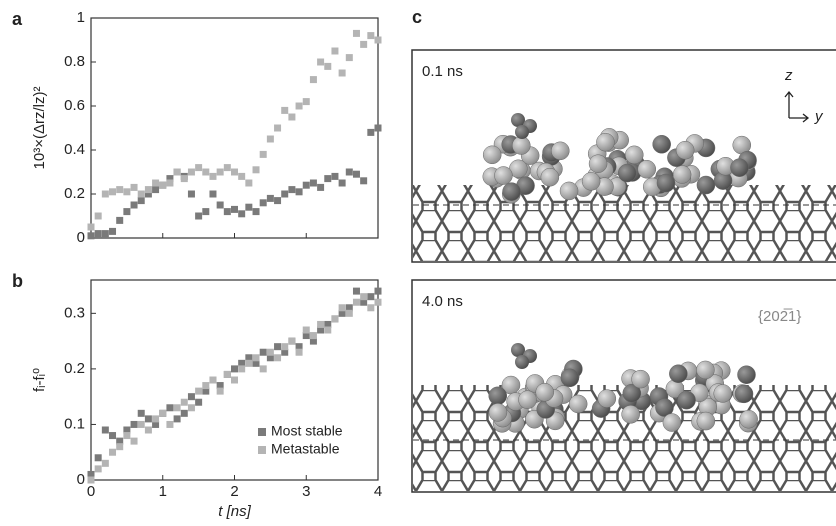 The width and height of the screenshot is (836, 526). I want to click on x-tick-label: 3, so click(306, 491).